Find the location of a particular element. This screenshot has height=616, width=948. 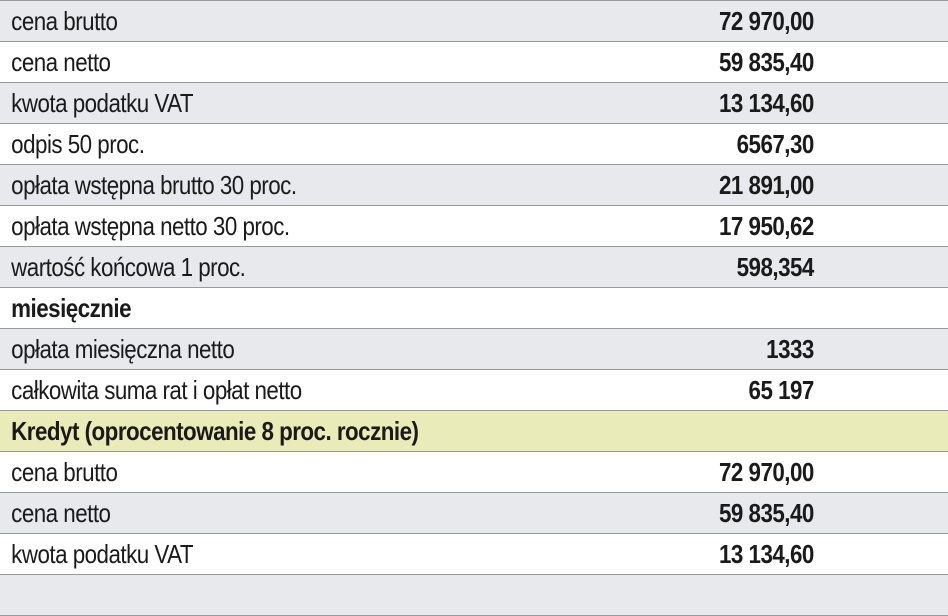

monthly-subheader: miesięcznie is located at coordinates (474, 308).